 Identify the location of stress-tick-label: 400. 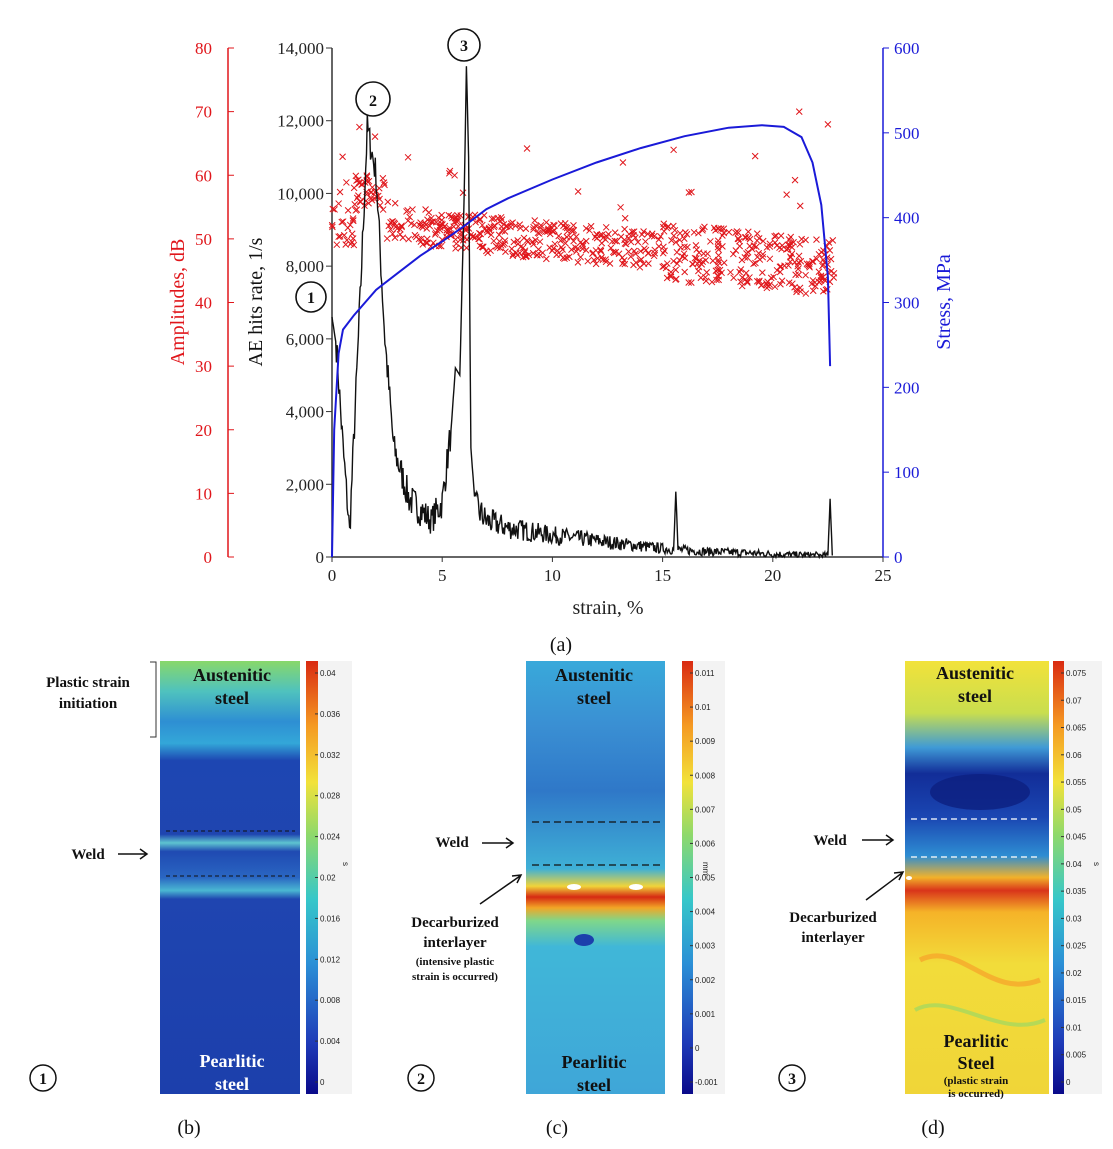
(907, 218).